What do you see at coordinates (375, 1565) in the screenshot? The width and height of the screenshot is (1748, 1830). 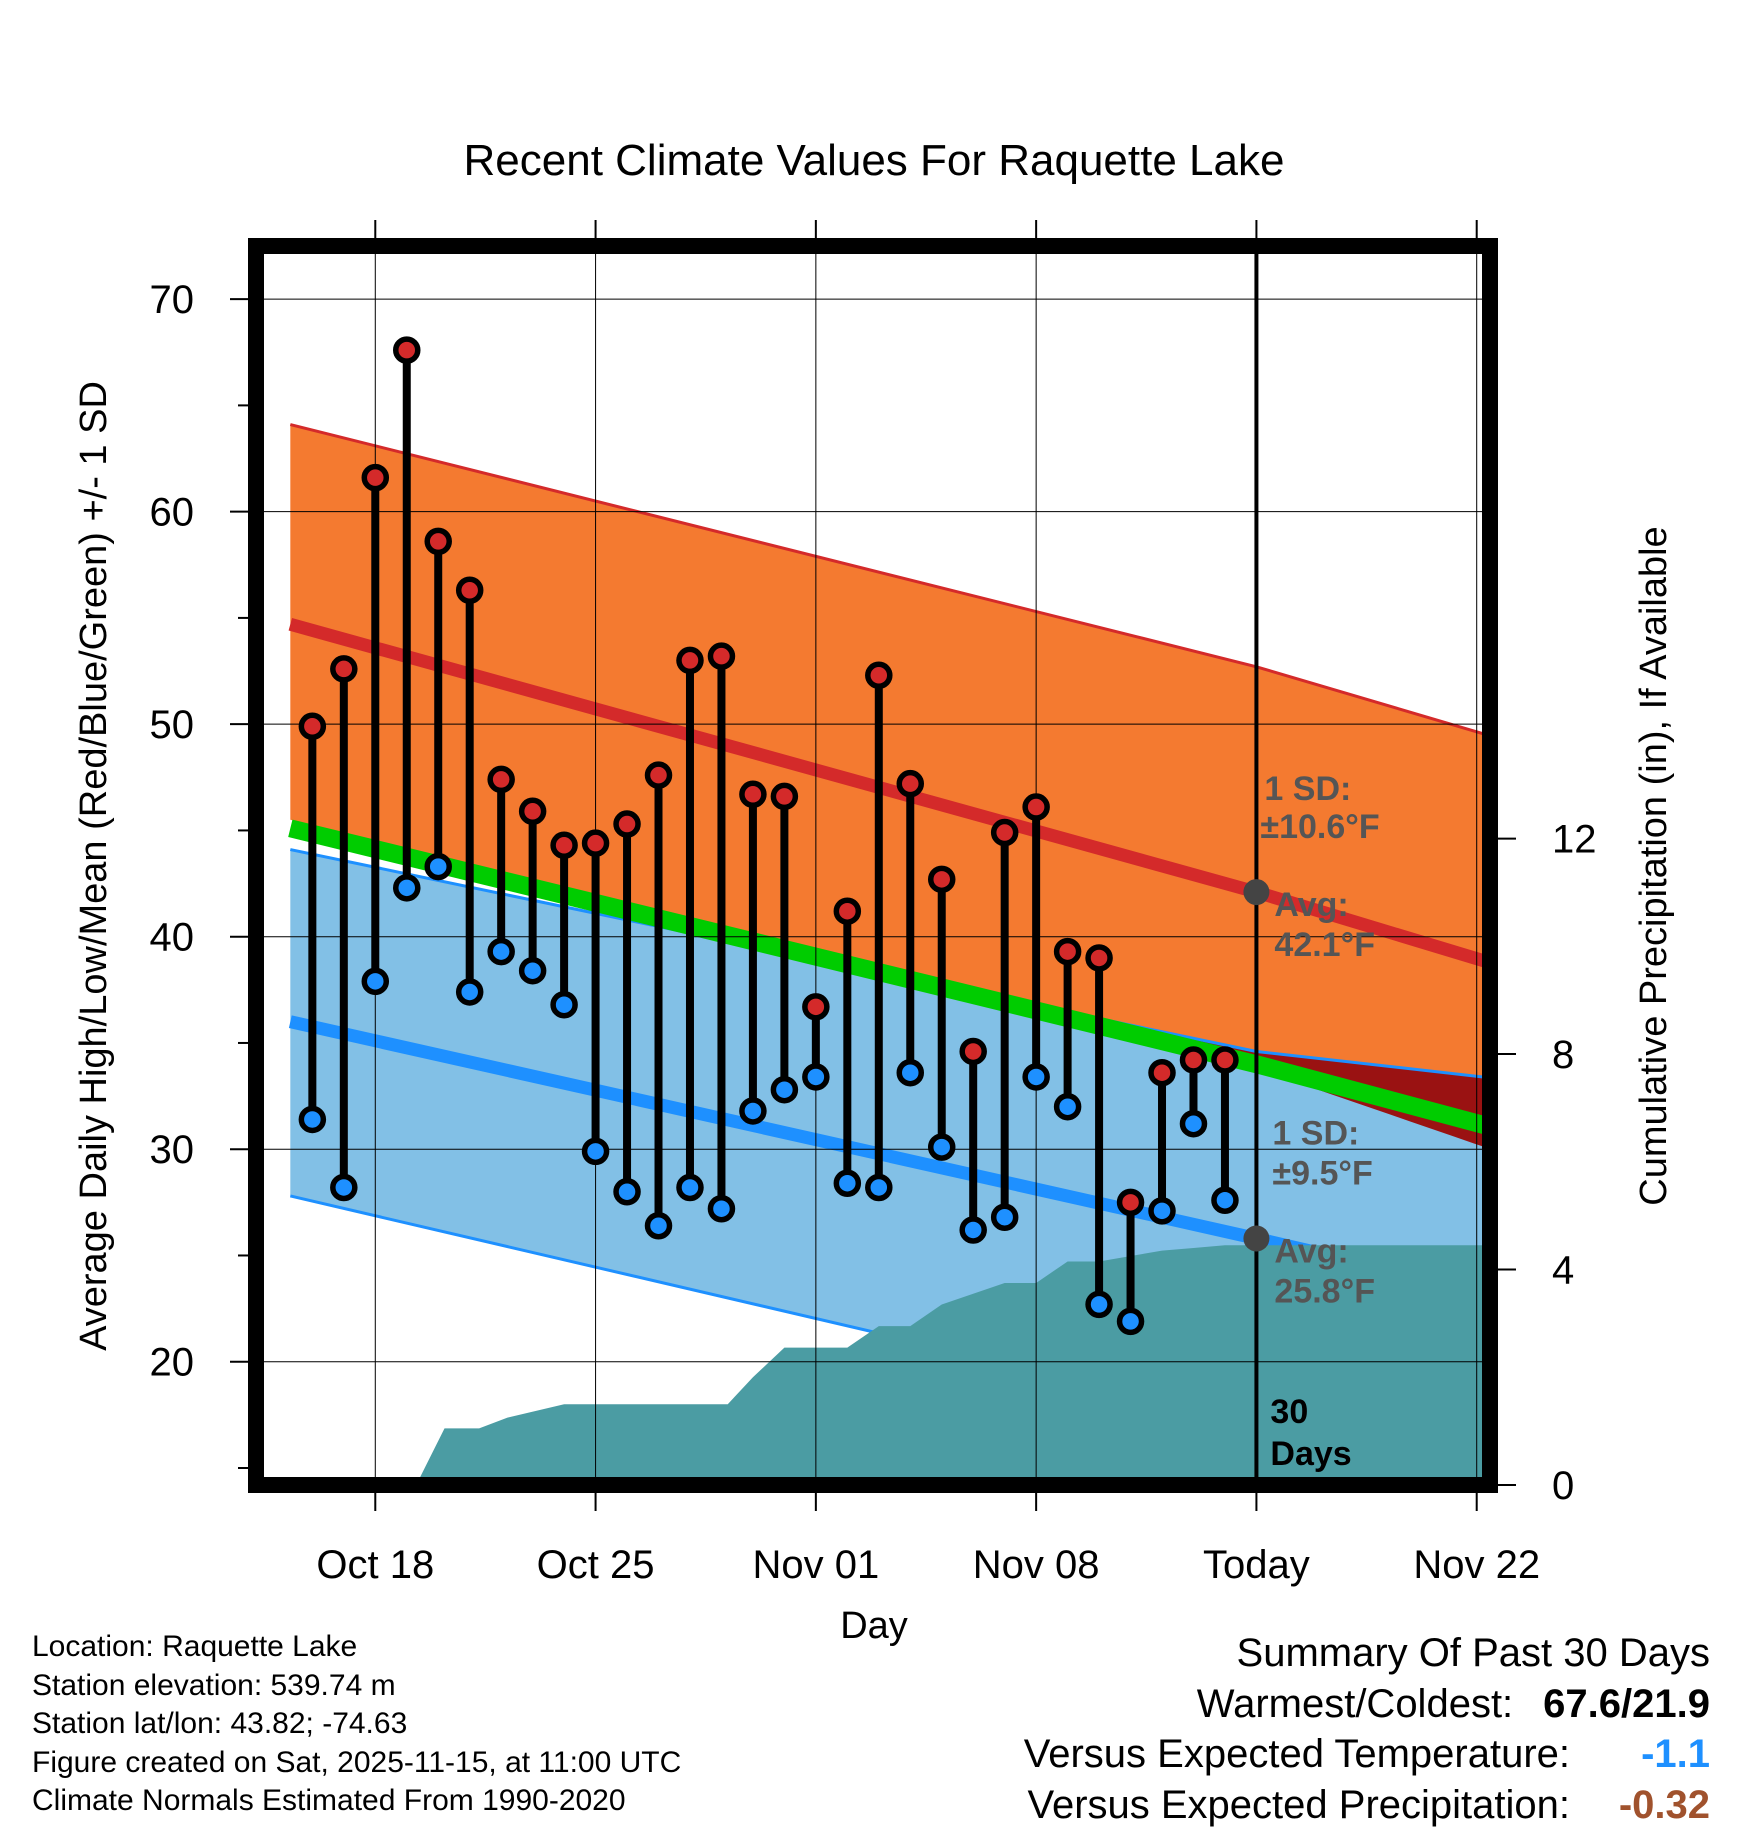 I see `x-tick-label: Oct 18` at bounding box center [375, 1565].